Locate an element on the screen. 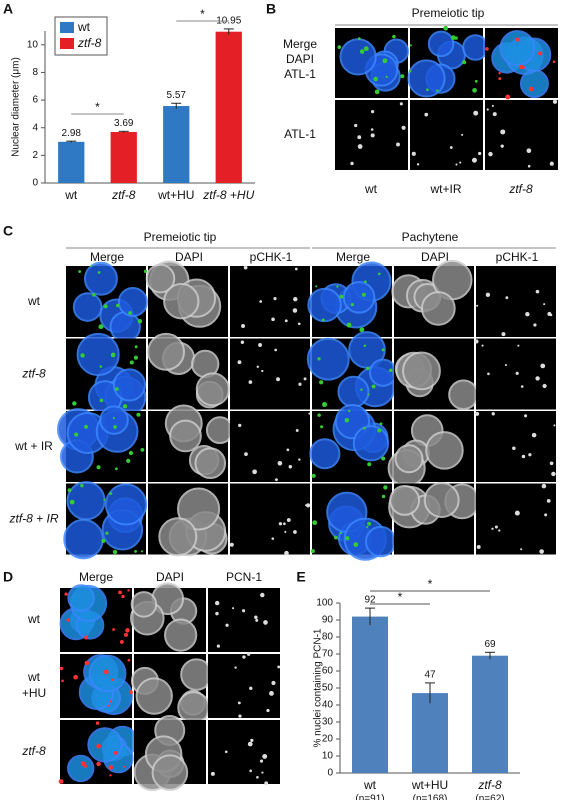 This screenshot has width=563, height=800. y-tick-label: 60 is located at coordinates (328, 671).